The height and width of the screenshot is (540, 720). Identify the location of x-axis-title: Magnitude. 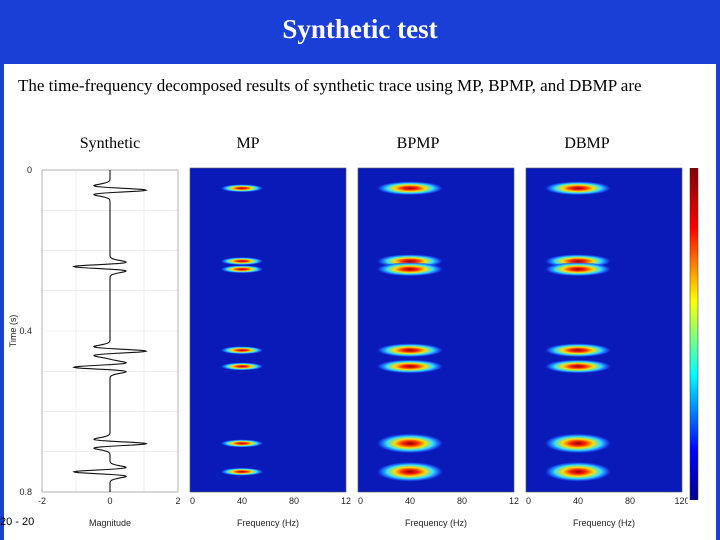
(110, 523).